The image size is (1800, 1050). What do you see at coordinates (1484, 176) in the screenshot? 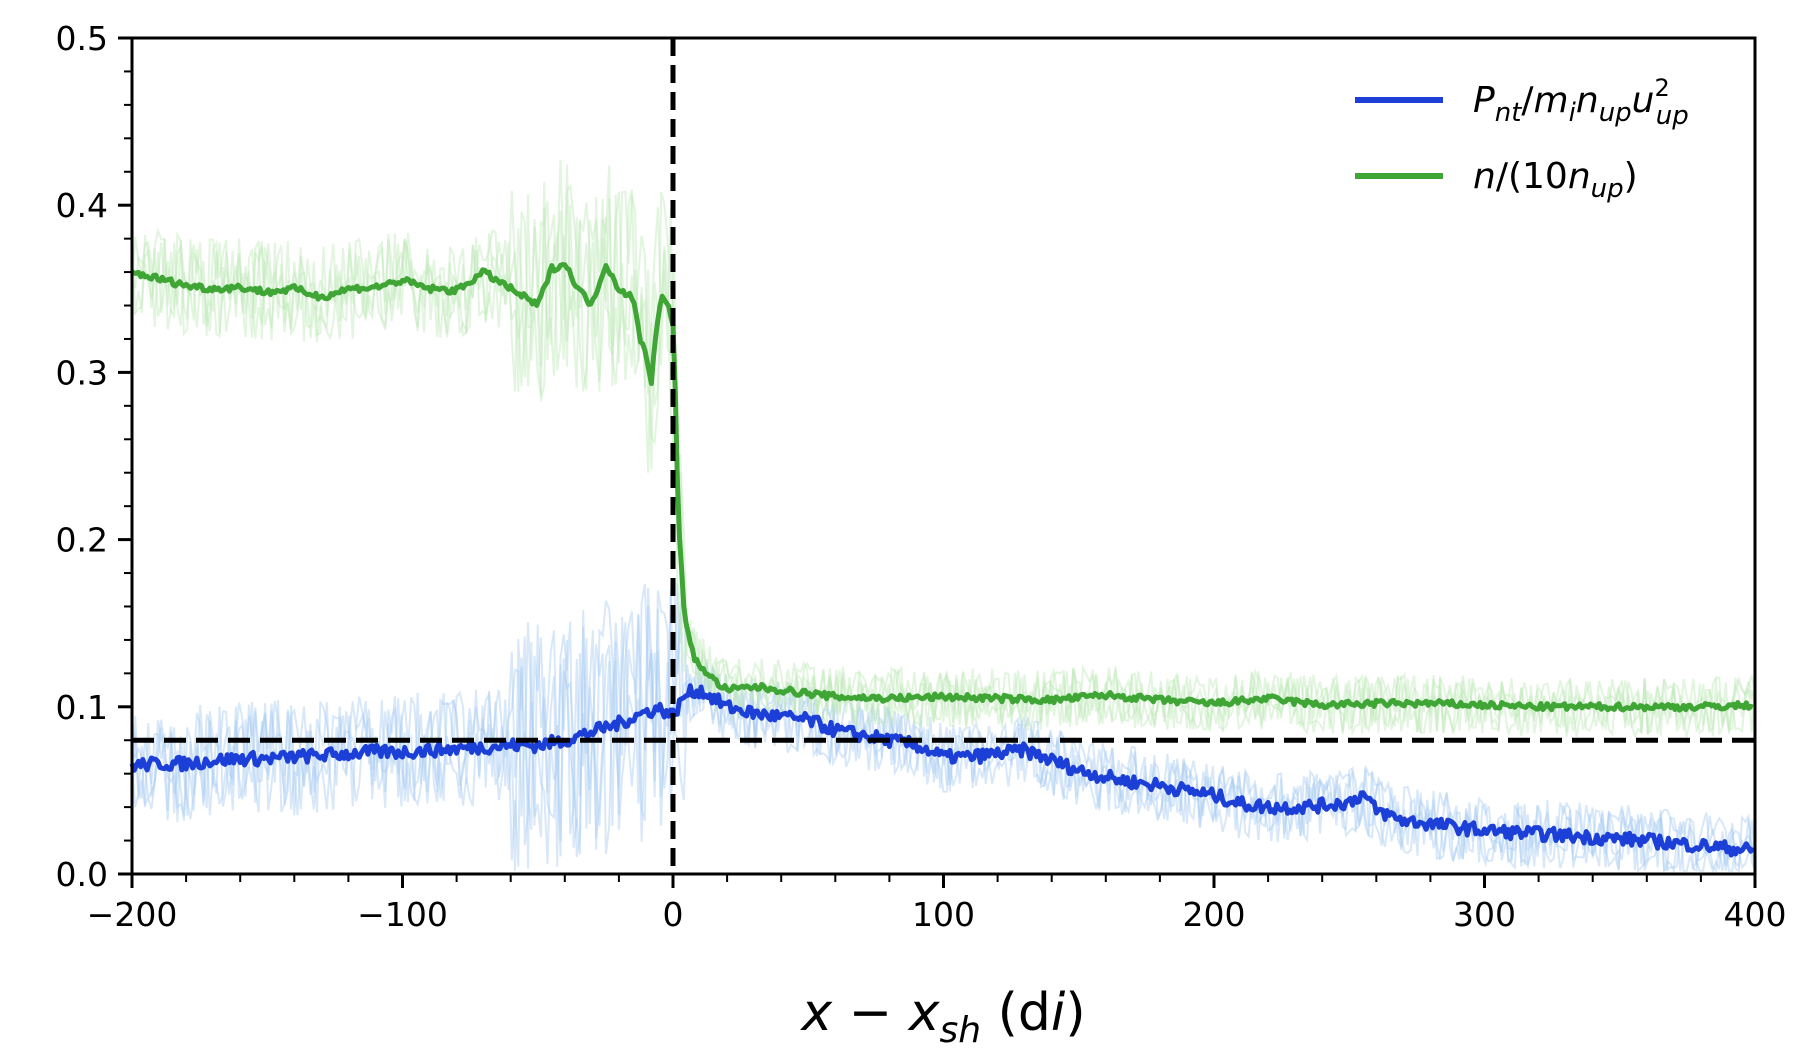
I see `legend-n-n: n` at bounding box center [1484, 176].